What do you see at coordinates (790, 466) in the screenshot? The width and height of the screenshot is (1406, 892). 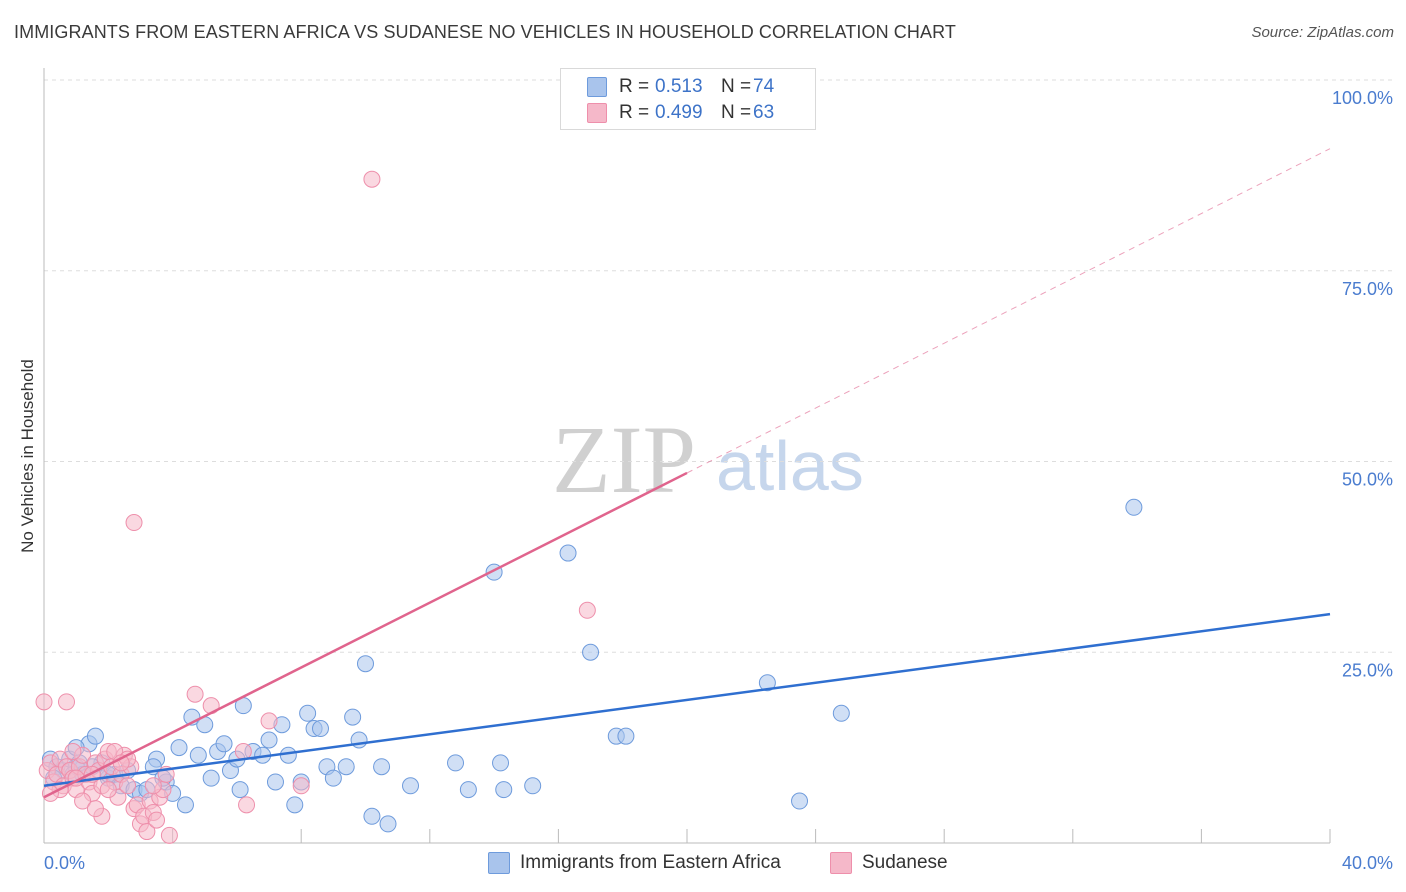 I see `watermark-atlas: atlas` at bounding box center [790, 466].